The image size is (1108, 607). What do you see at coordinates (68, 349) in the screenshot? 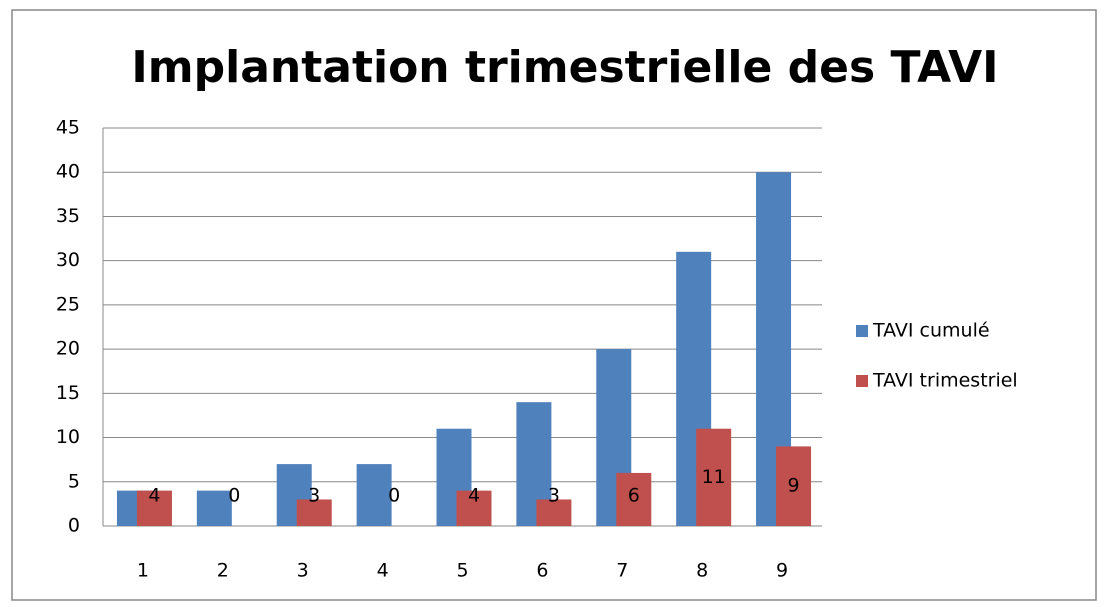
I see `y-tick-label: 20` at bounding box center [68, 349].